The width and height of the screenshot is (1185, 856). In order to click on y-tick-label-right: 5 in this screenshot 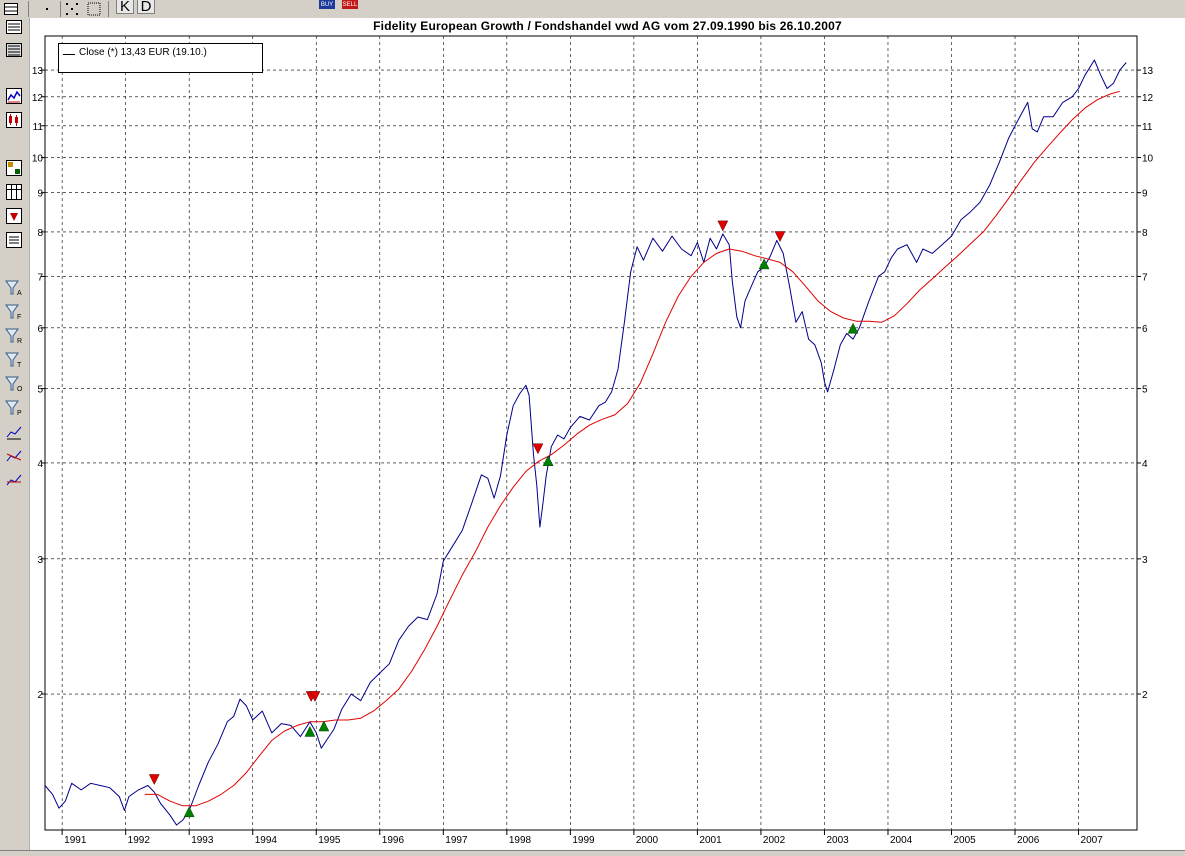, I will do `click(1145, 390)`.